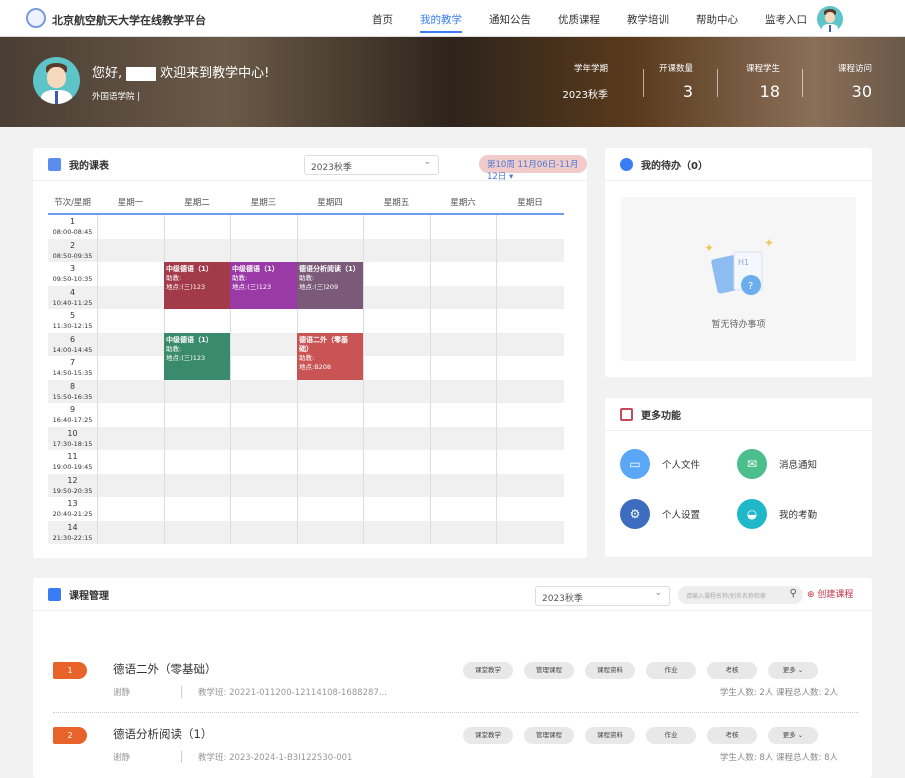  What do you see at coordinates (830, 595) in the screenshot?
I see `create-course-button: ⊕ 创建课程` at bounding box center [830, 595].